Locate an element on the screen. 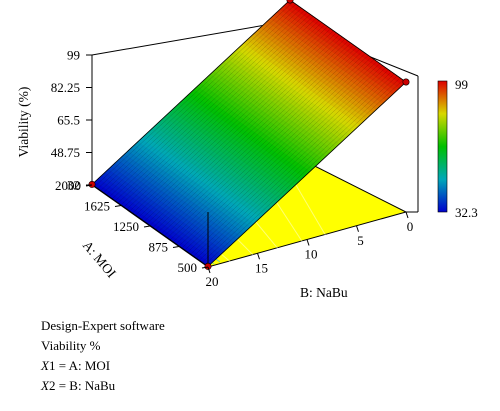 The width and height of the screenshot is (500, 411). viability-tick-label: 65.5 is located at coordinates (68, 120).